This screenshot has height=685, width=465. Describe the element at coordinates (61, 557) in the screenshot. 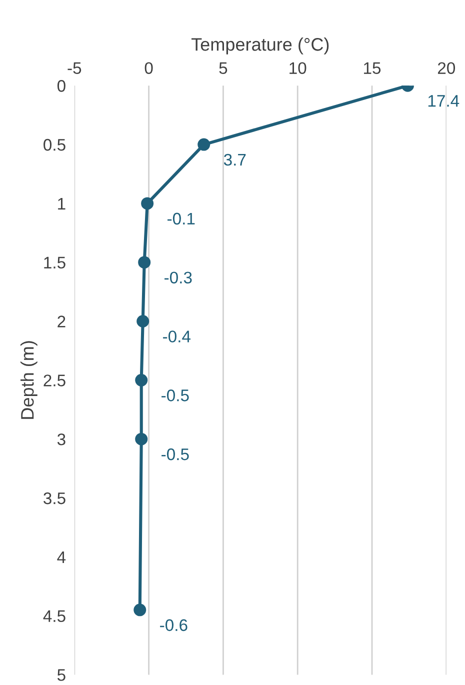

I see `y-tick-label: 4` at that location.